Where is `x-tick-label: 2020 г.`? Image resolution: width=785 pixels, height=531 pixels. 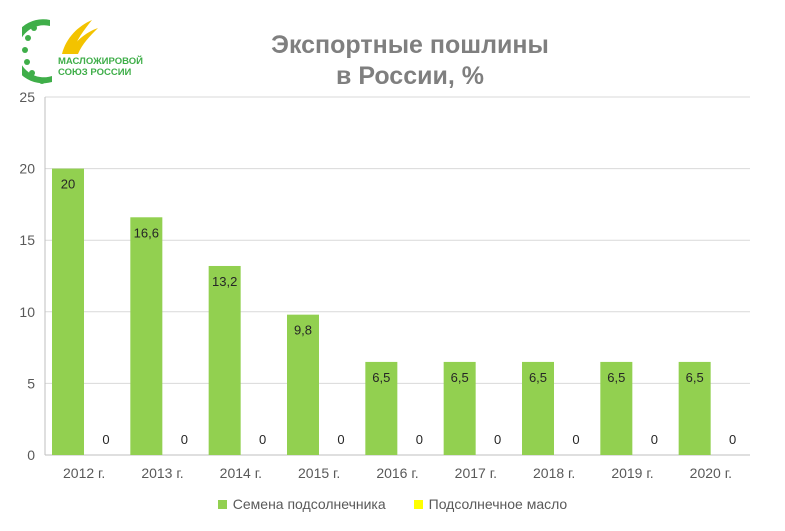
x-tick-label: 2020 г. is located at coordinates (711, 473).